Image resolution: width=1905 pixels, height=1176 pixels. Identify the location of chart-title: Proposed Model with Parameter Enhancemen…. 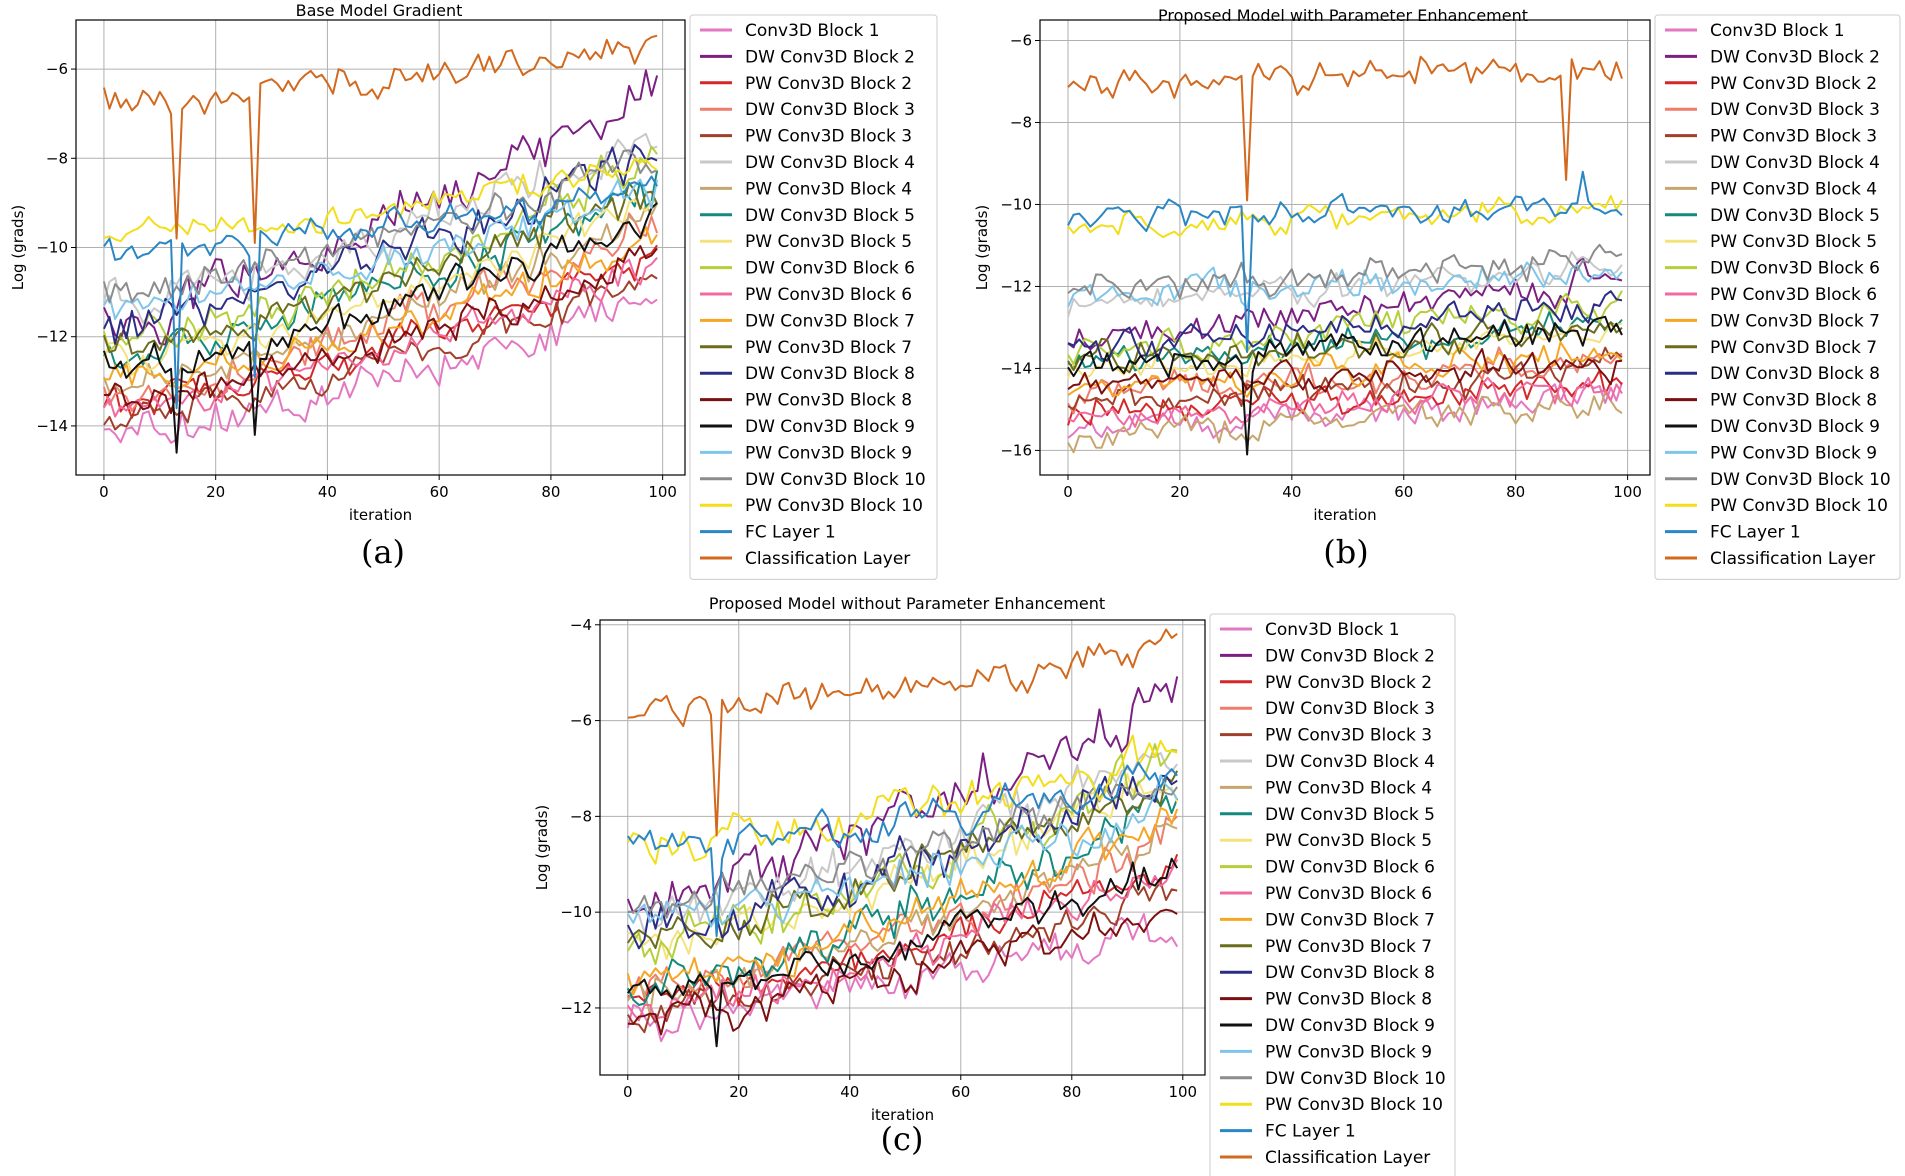
(1343, 15).